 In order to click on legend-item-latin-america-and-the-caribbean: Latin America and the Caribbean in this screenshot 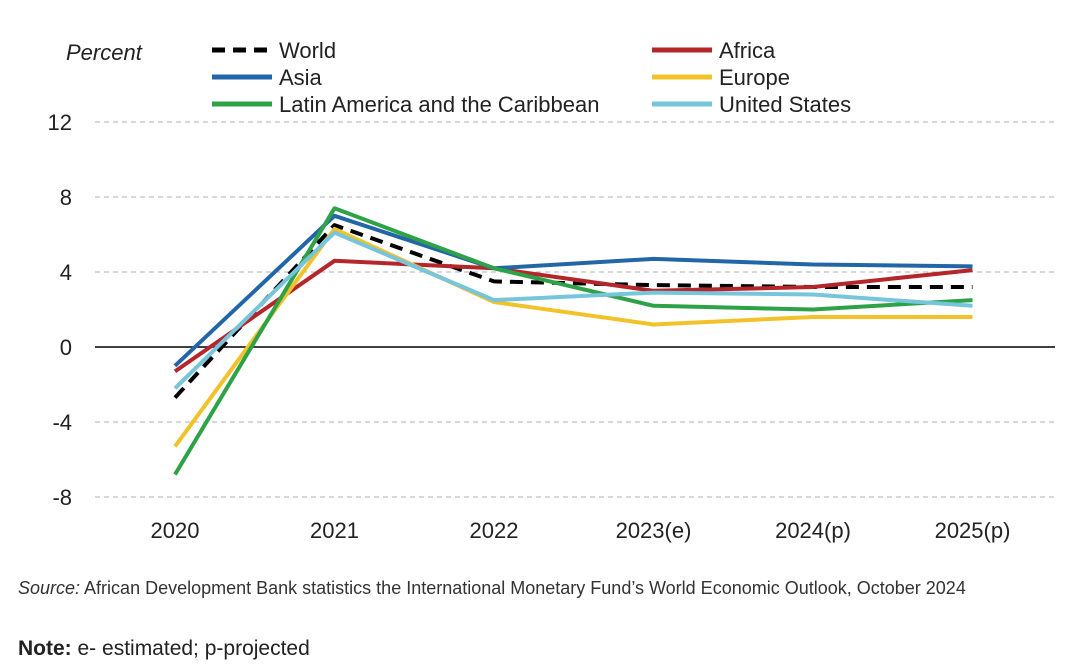, I will do `click(405, 104)`.